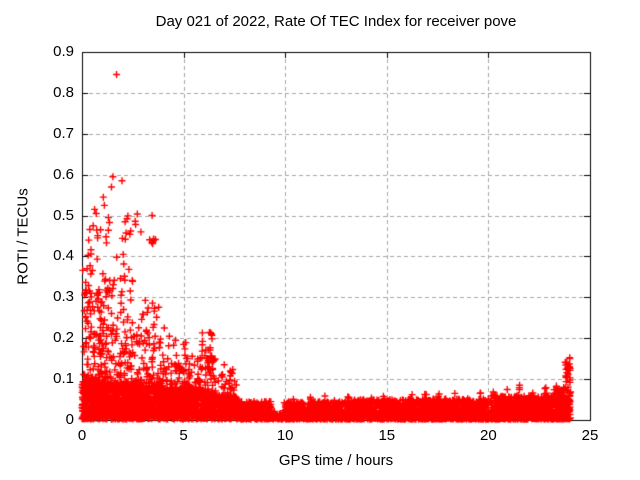 This screenshot has height=480, width=640. I want to click on y-tick-label: 0.2, so click(63, 338).